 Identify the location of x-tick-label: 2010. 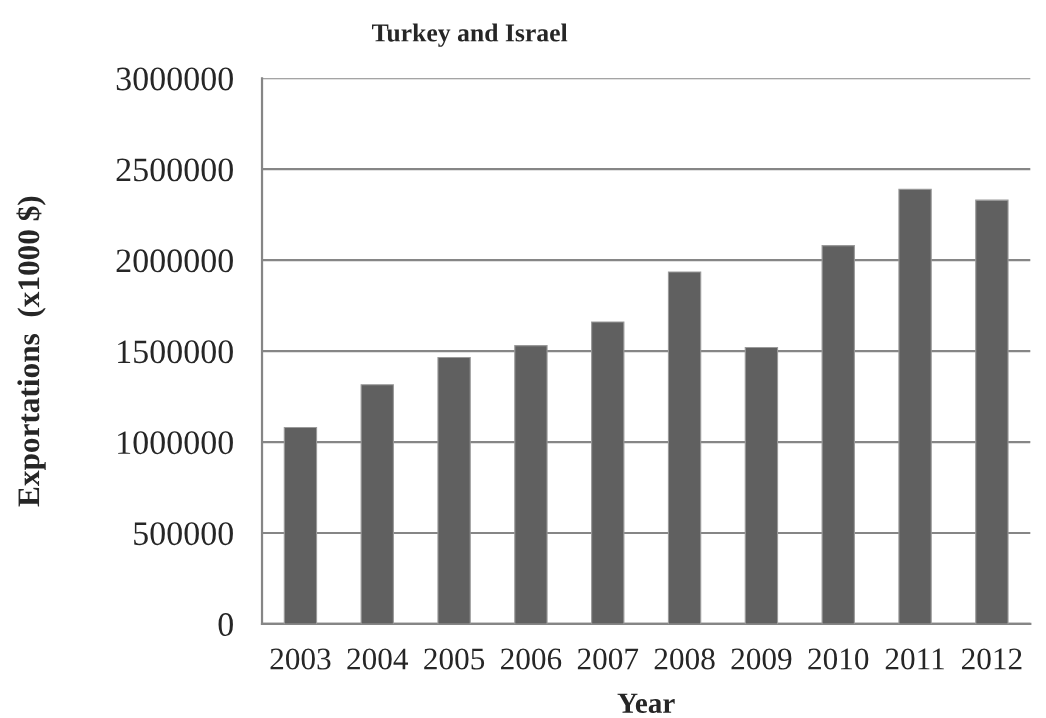
(838, 659).